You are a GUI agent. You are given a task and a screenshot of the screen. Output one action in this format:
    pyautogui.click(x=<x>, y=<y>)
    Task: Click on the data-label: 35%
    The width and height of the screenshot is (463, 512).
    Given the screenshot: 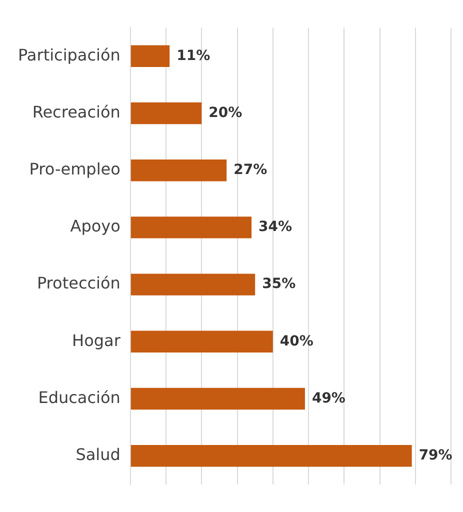 What is the action you would take?
    pyautogui.click(x=279, y=284)
    